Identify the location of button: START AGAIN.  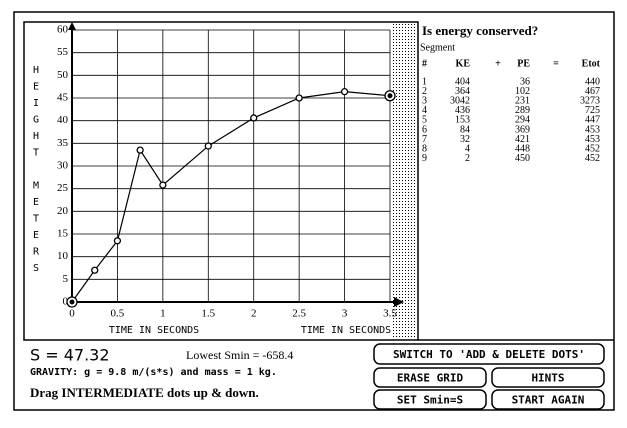
(548, 399).